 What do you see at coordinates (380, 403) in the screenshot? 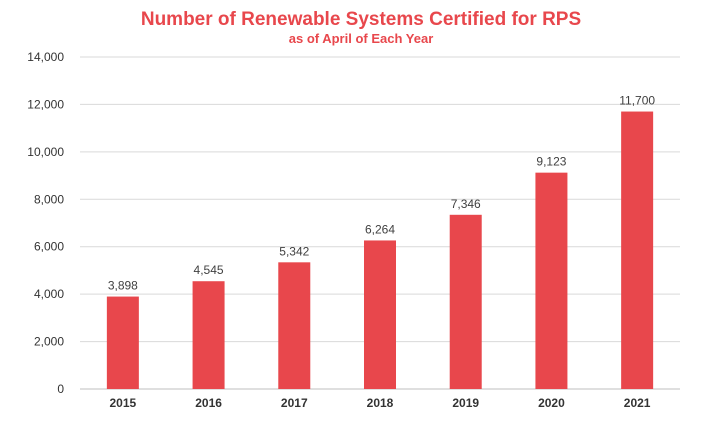
I see `x-tick-label: 2018` at bounding box center [380, 403].